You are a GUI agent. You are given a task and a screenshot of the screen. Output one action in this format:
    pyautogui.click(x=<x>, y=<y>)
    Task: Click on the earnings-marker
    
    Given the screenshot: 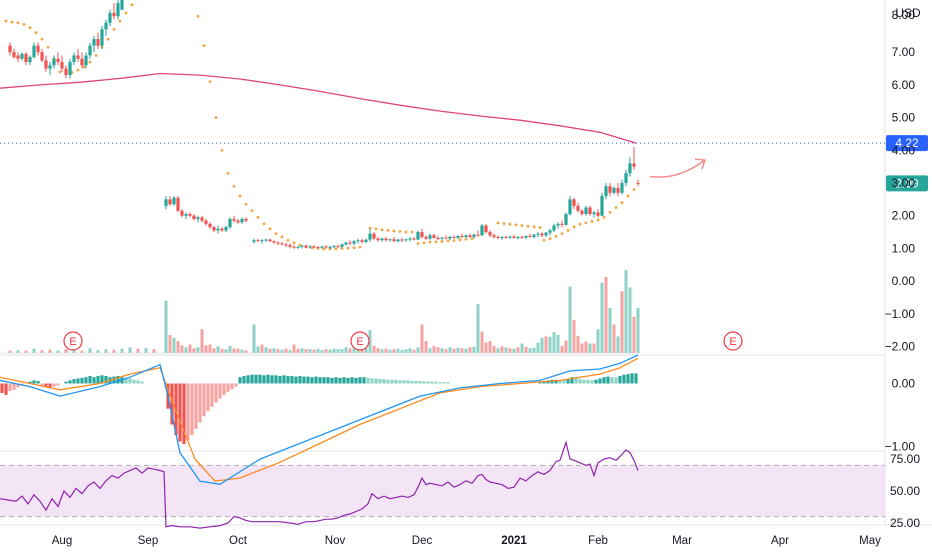 What is the action you would take?
    pyautogui.click(x=733, y=341)
    